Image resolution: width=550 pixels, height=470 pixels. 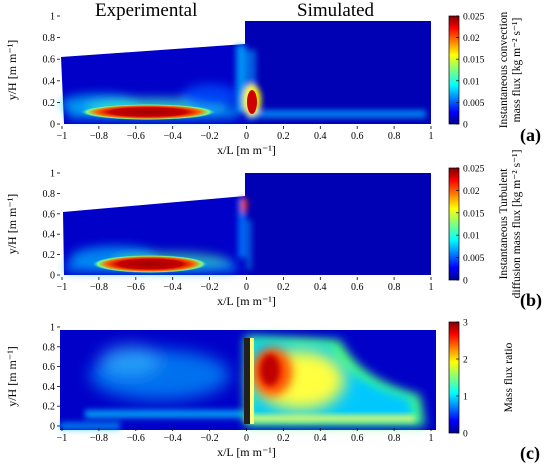 What do you see at coordinates (465, 398) in the screenshot?
I see `colorbar-tick-label: 1` at bounding box center [465, 398].